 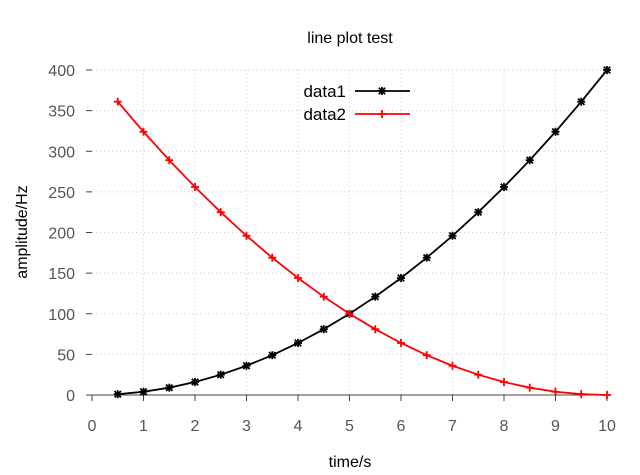 I want to click on legend-label: data1, so click(x=324, y=91).